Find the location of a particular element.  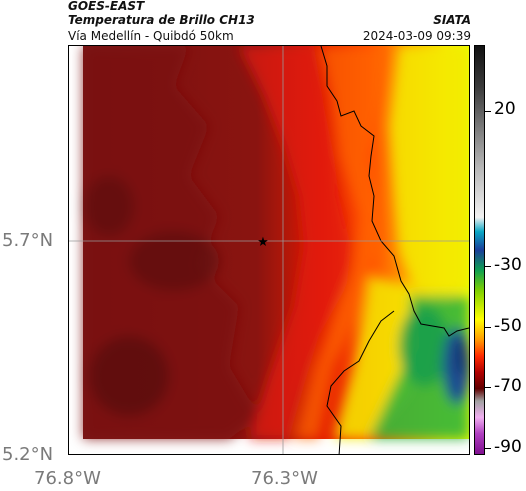

colorbar-label-20: 20 is located at coordinates (505, 109).